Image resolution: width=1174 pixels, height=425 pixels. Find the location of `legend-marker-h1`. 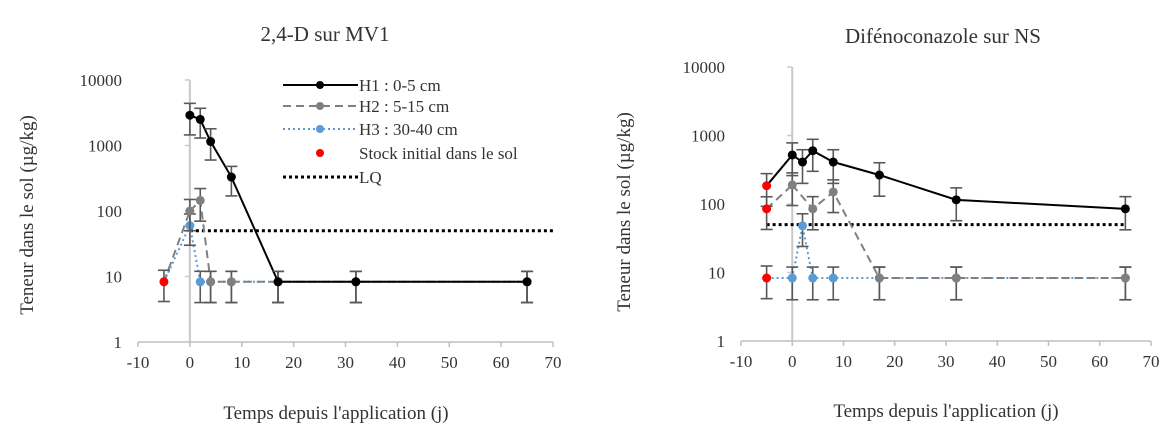

legend-marker-h1 is located at coordinates (320, 85).